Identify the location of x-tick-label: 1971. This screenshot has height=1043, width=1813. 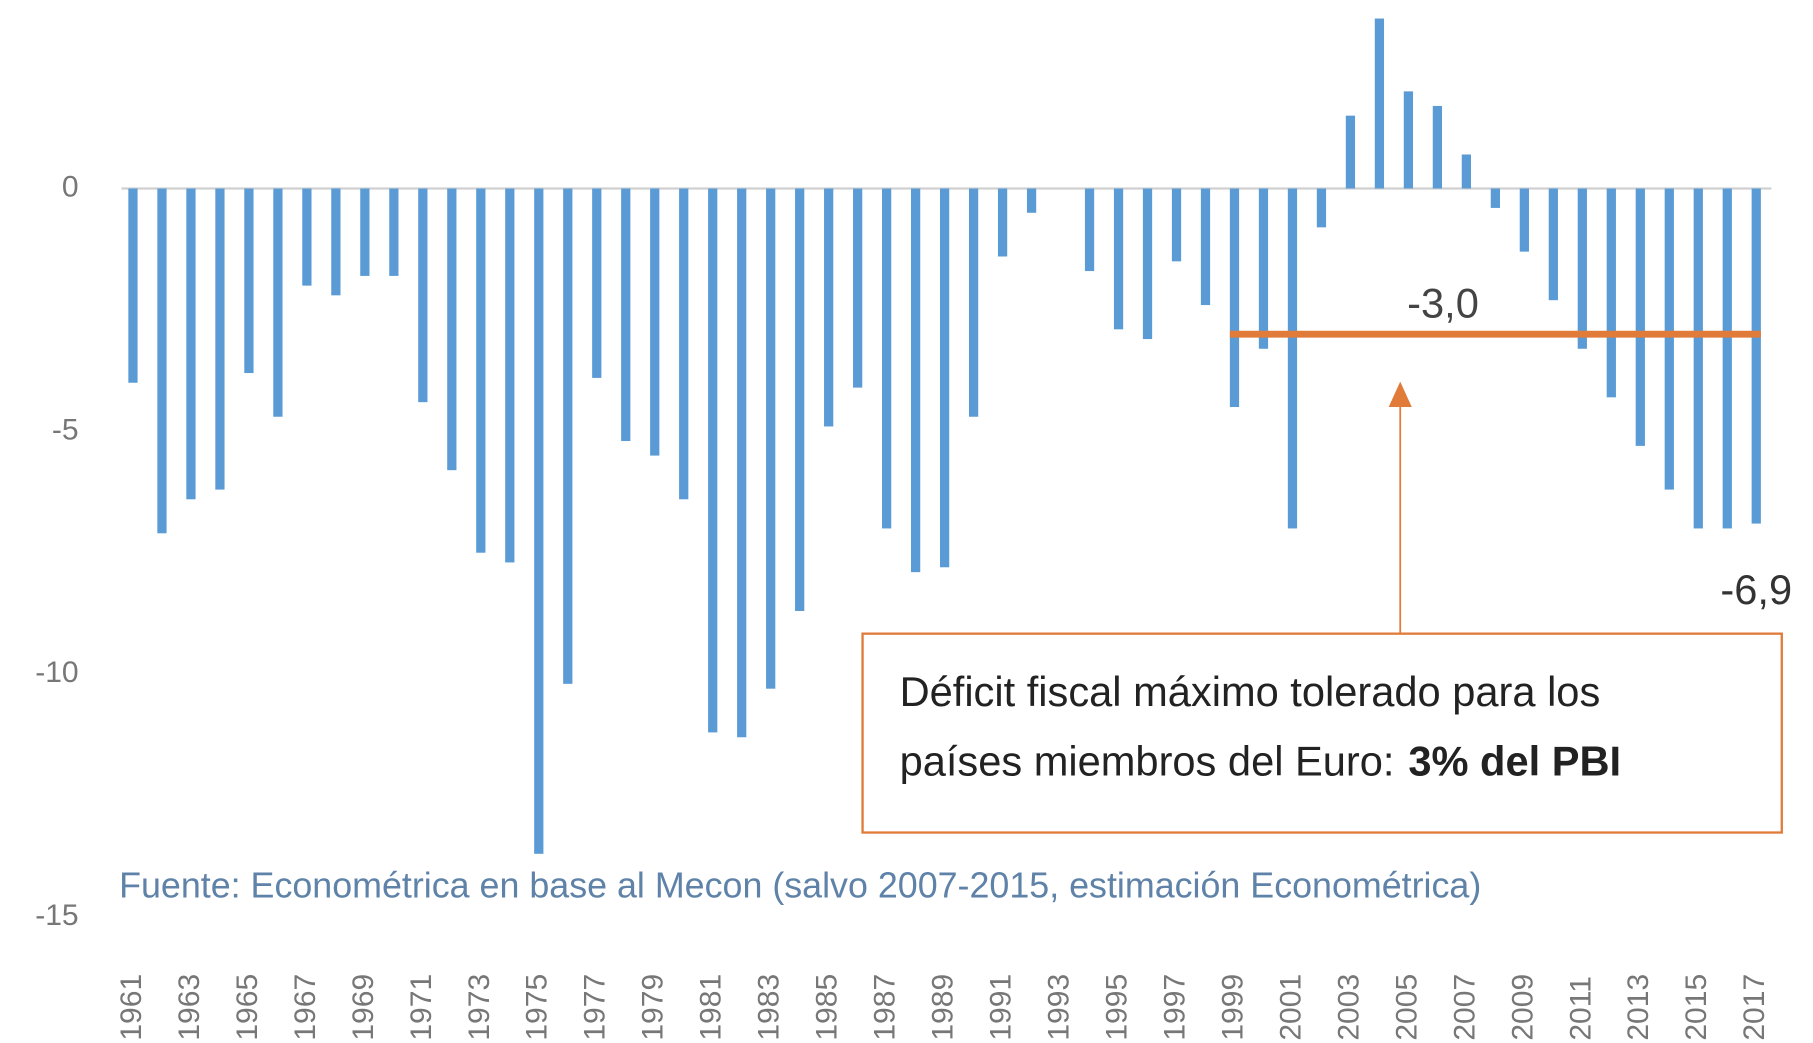
(421, 1007).